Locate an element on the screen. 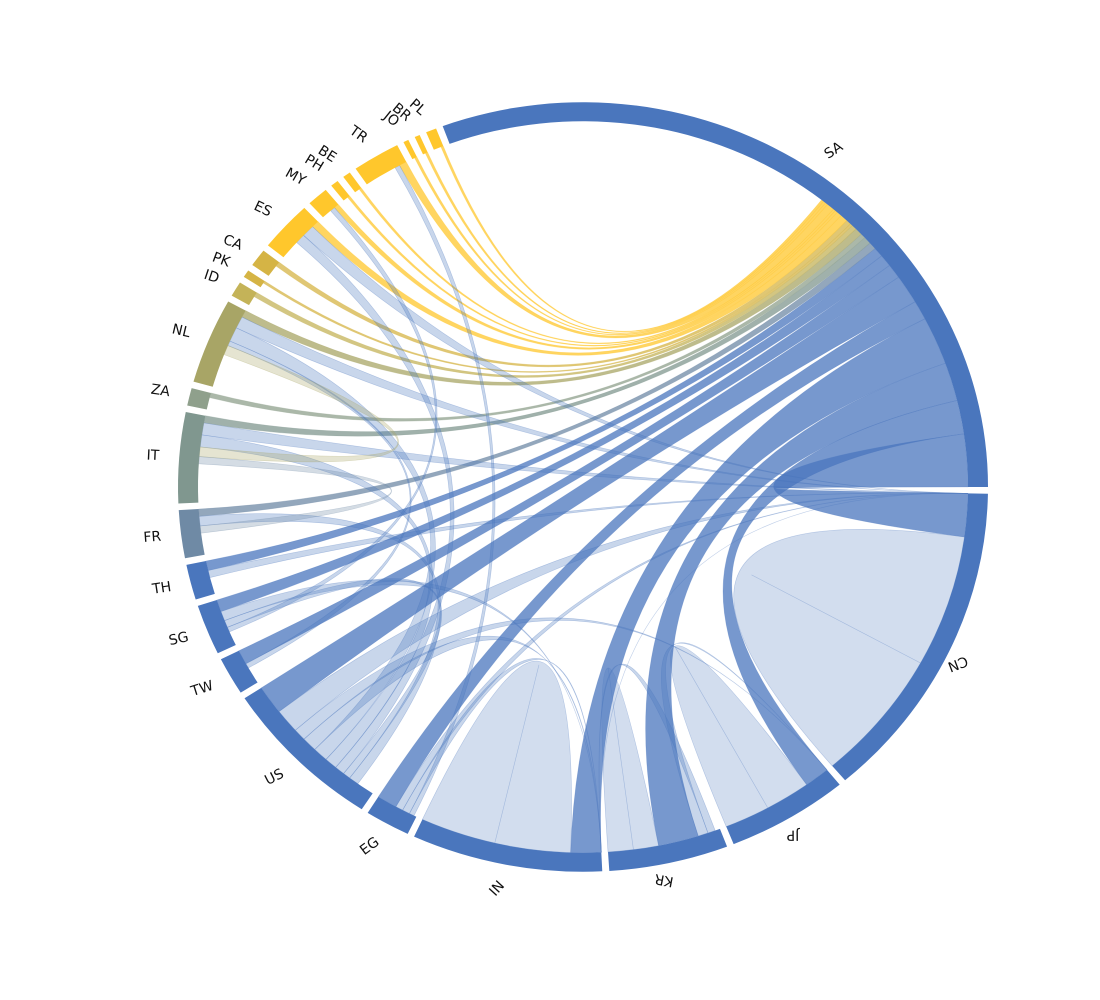 This screenshot has width=1100, height=1000. arc-it is located at coordinates (192, 458).